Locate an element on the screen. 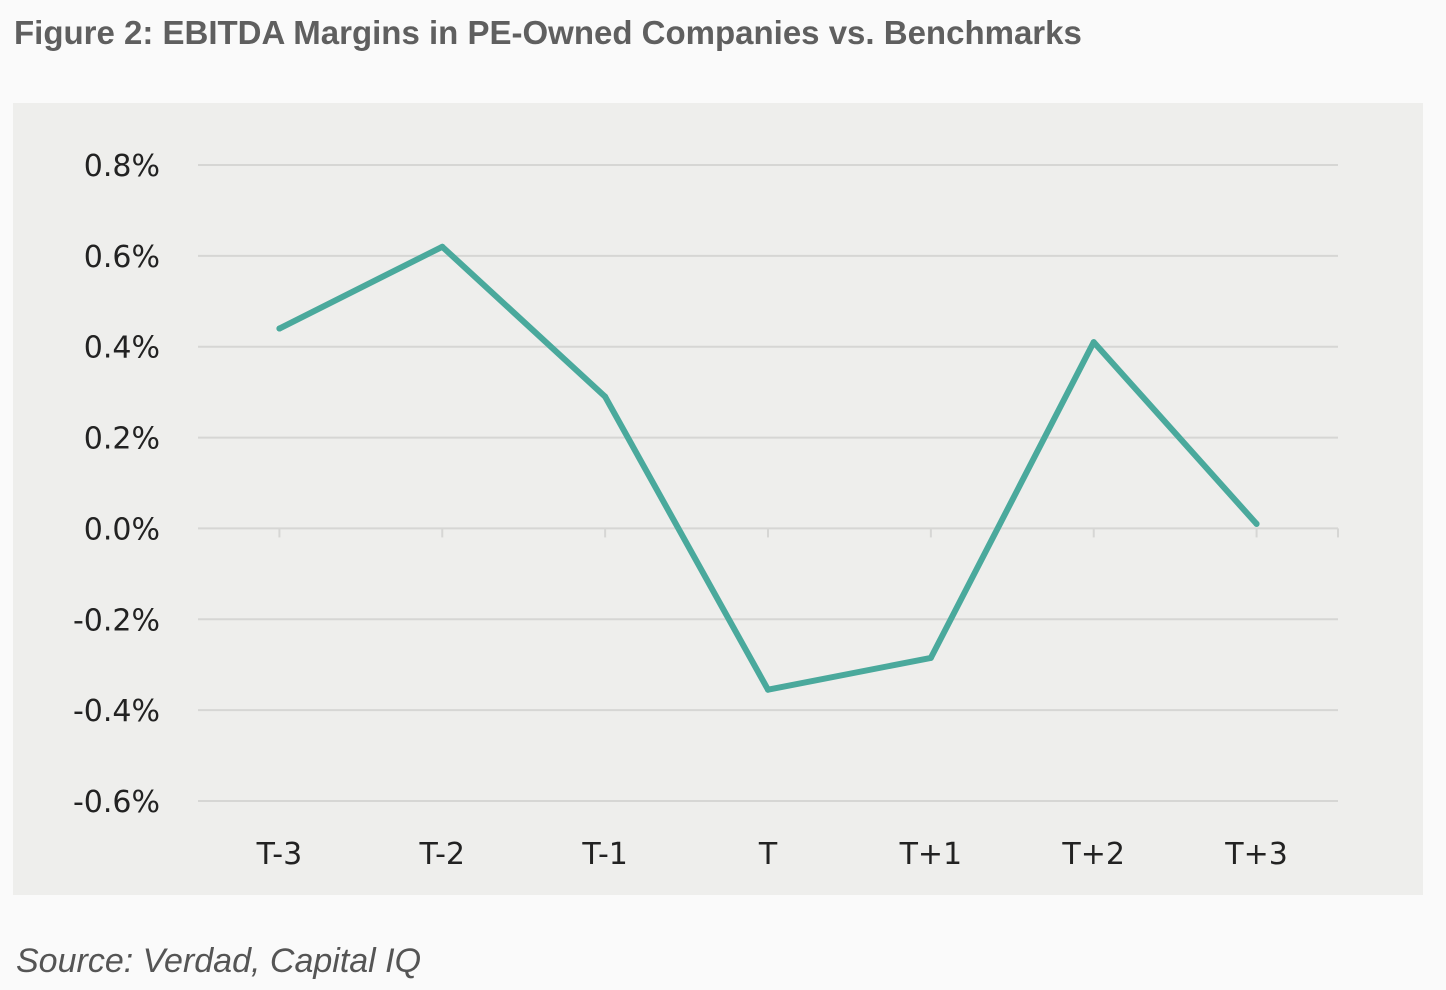  x-tick-label: T+2 is located at coordinates (1093, 854).